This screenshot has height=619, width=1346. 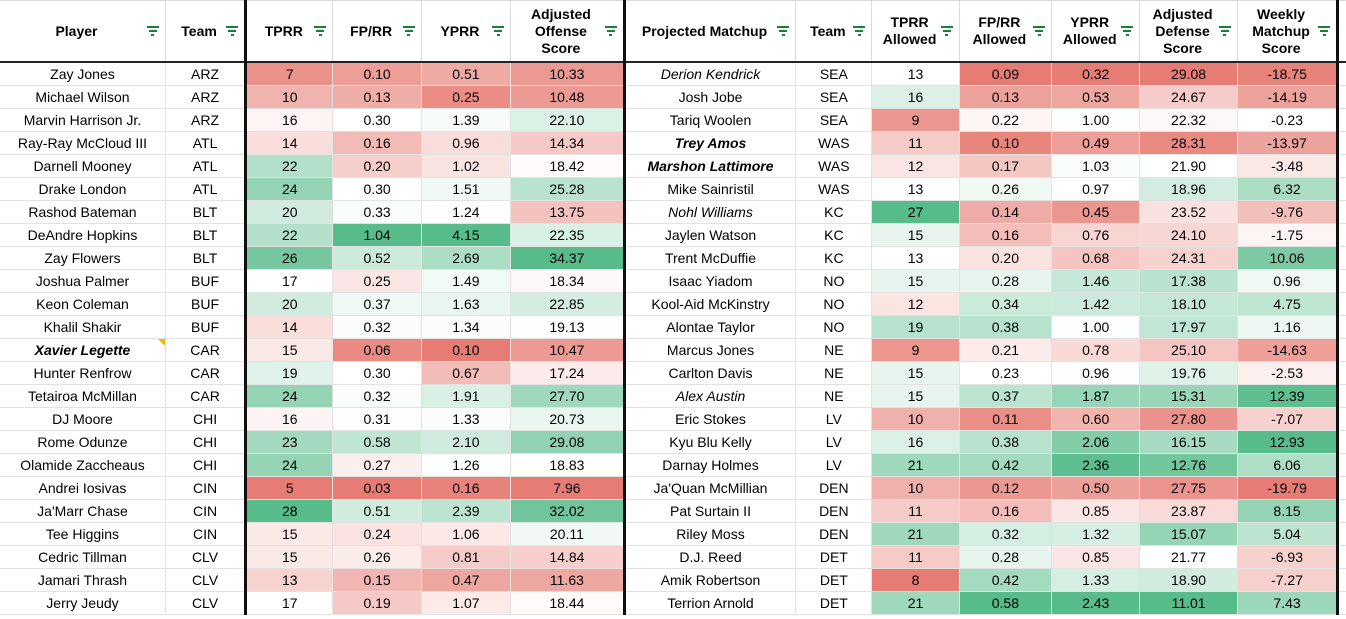 What do you see at coordinates (1096, 419) in the screenshot?
I see `yprr-allowed-cell: 0.60` at bounding box center [1096, 419].